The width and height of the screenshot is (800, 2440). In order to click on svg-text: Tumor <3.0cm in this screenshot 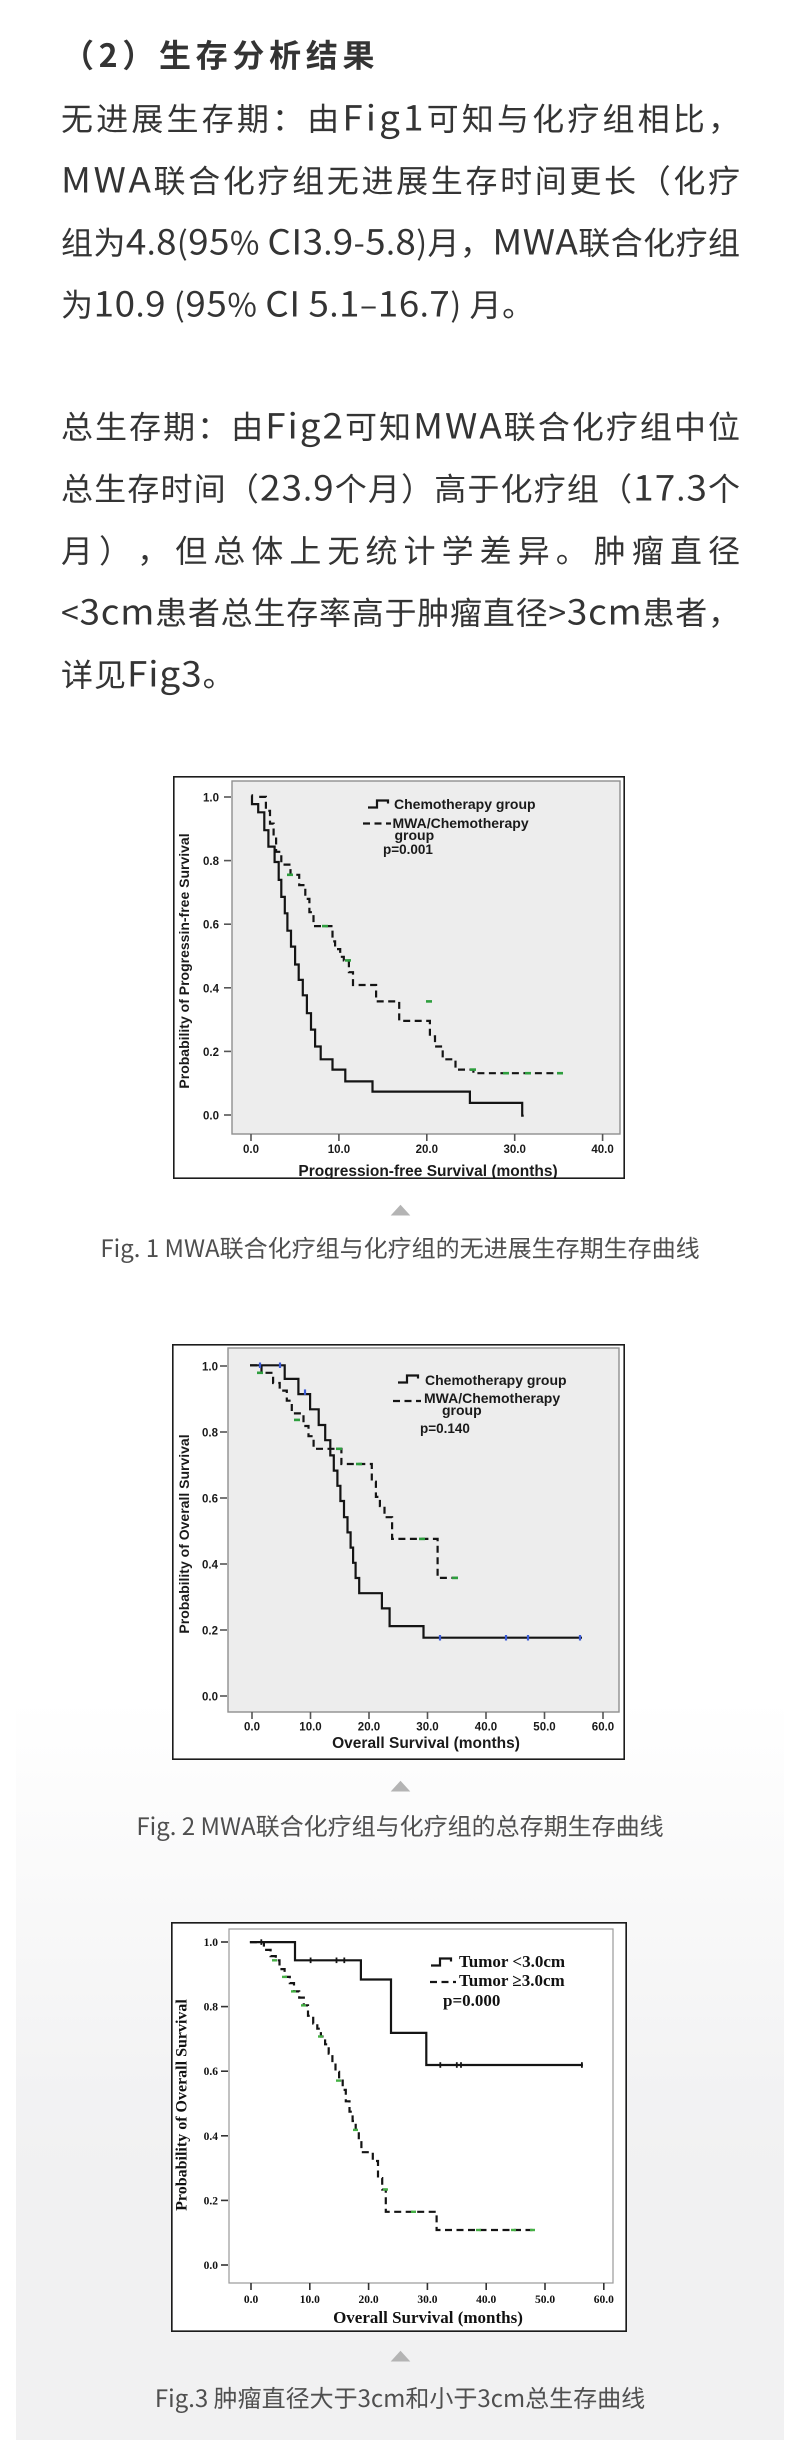, I will do `click(512, 1961)`.